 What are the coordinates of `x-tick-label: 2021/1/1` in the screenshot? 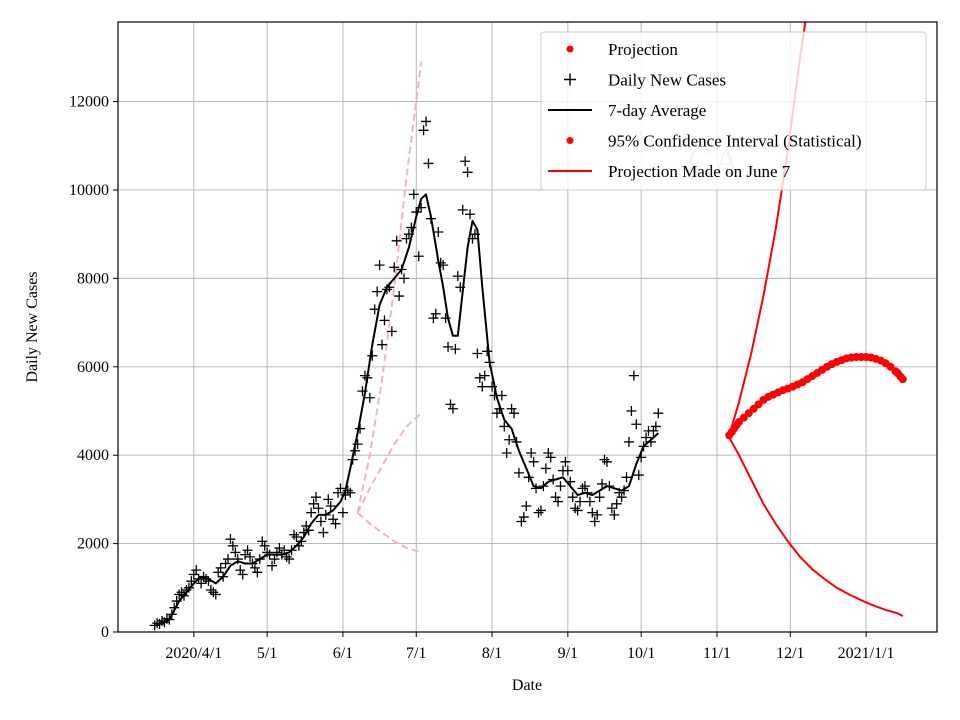 It's located at (866, 653).